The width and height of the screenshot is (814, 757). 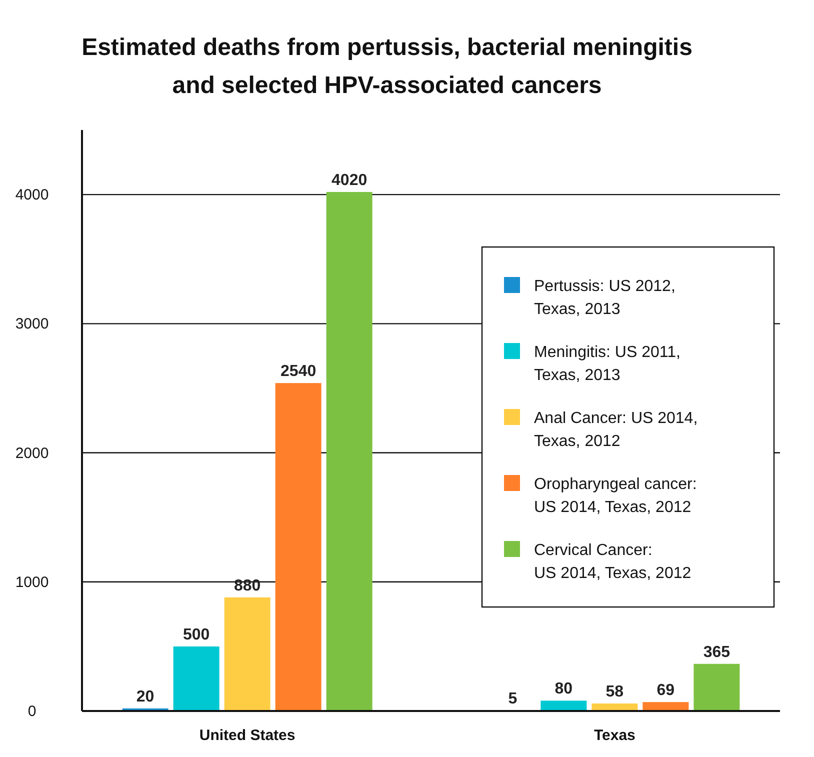 What do you see at coordinates (616, 430) in the screenshot?
I see `legend-label: Anal Cancer: US 2014, Texas, 2012` at bounding box center [616, 430].